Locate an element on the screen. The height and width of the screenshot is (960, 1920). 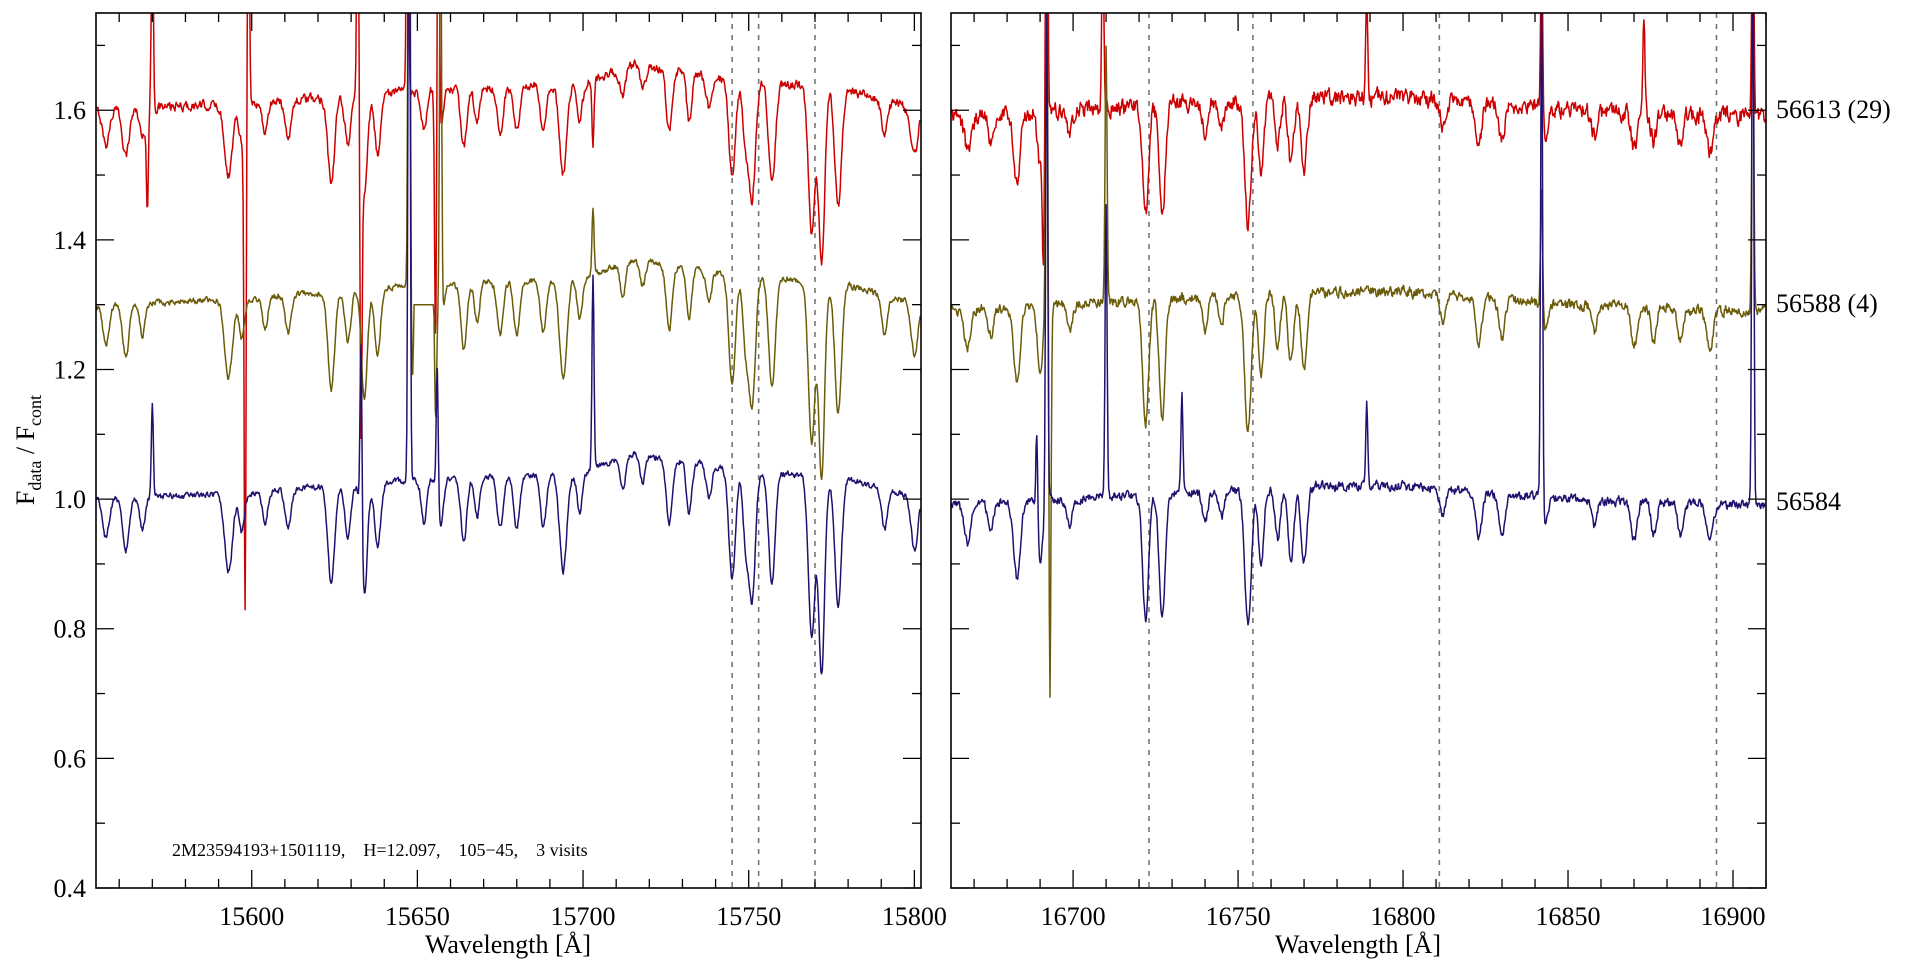
y-tick-label: 1.4 is located at coordinates (70, 240).